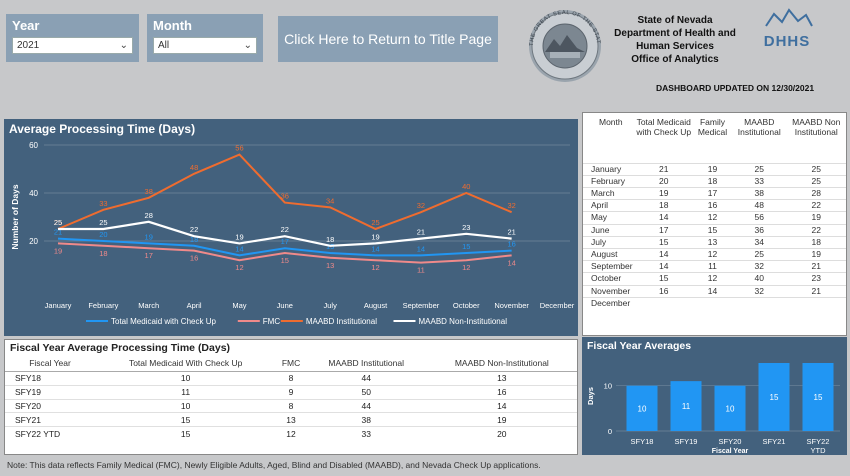 The height and width of the screenshot is (476, 850). Describe the element at coordinates (163, 321) in the screenshot. I see `legend-label: Total Medicaid with Check Up` at that location.